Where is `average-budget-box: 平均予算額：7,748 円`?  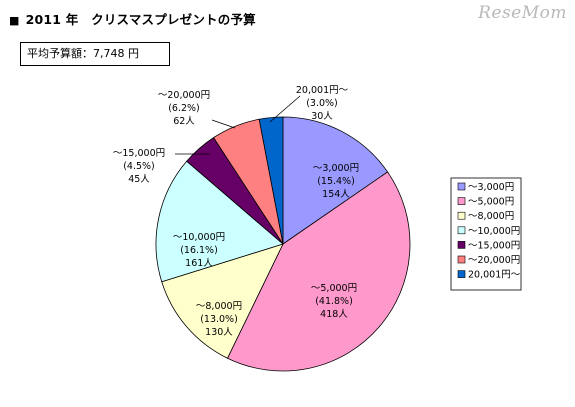 average-budget-box: 平均予算額：7,748 円 is located at coordinates (95, 54).